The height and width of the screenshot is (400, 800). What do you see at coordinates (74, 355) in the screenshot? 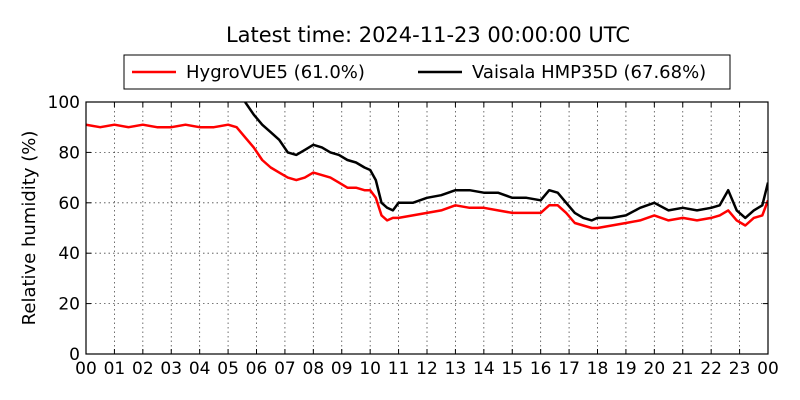
I see `y-tick-label: 0` at bounding box center [74, 355].